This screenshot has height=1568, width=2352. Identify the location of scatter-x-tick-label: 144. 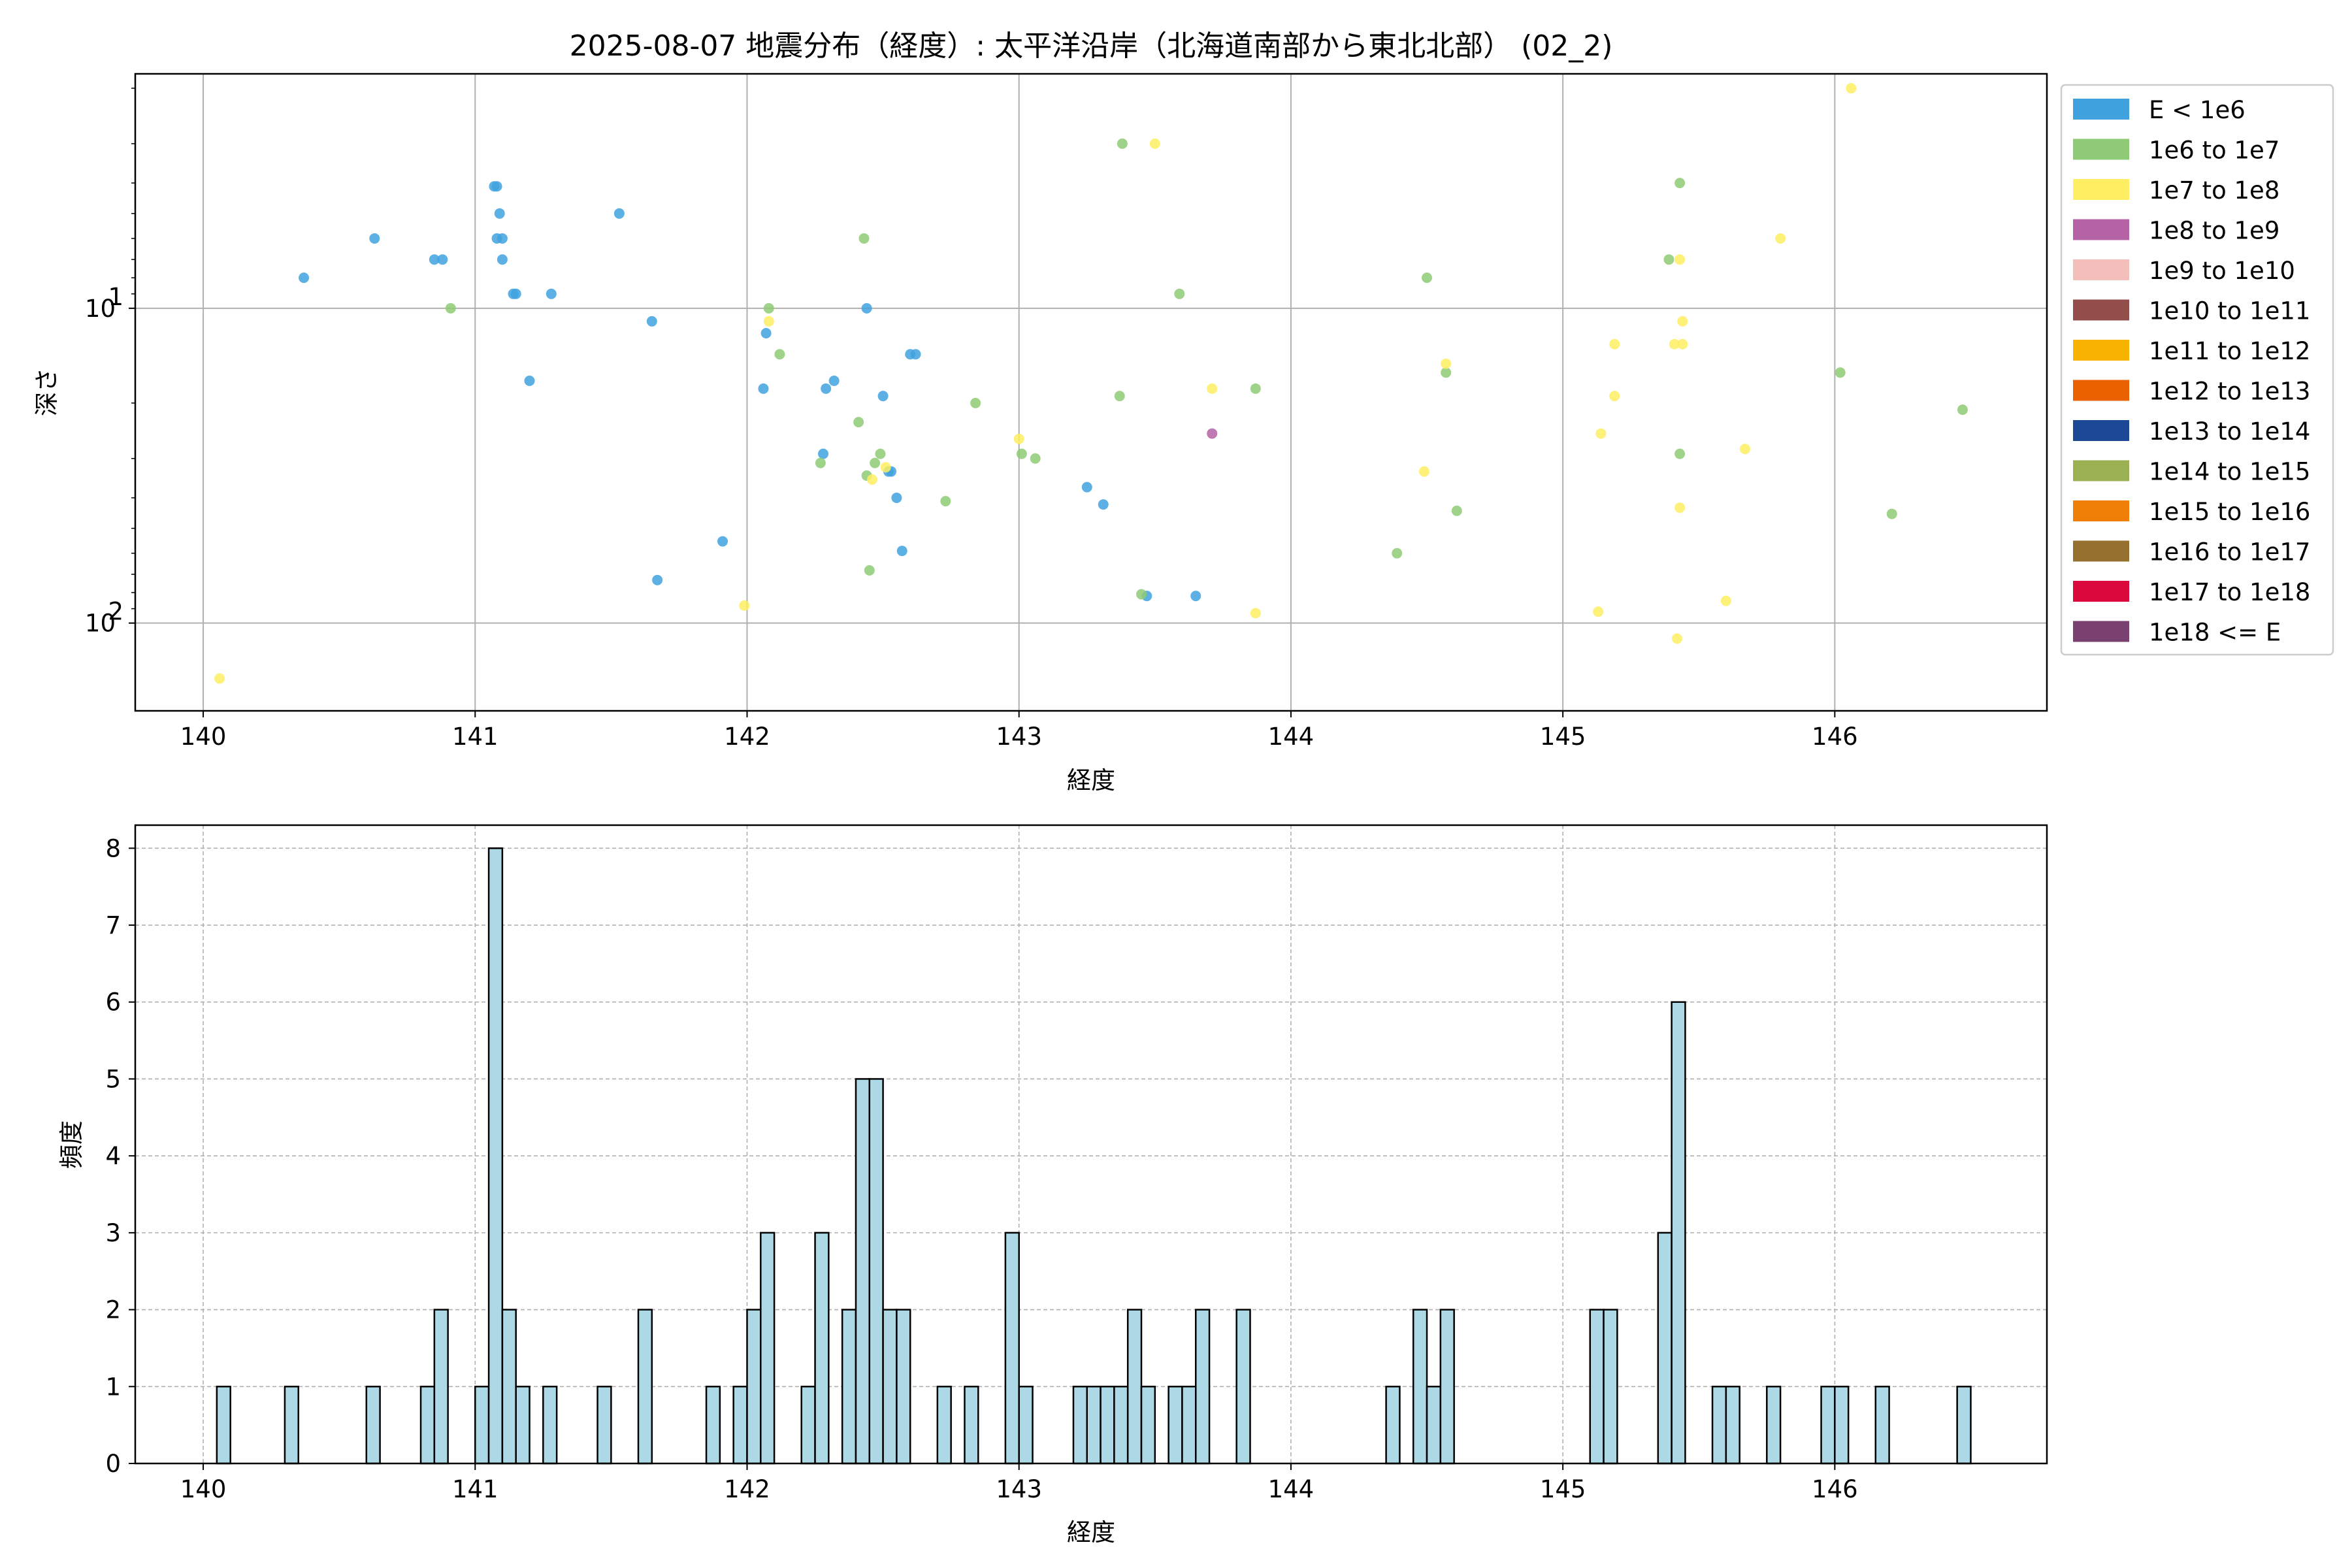
(1291, 737).